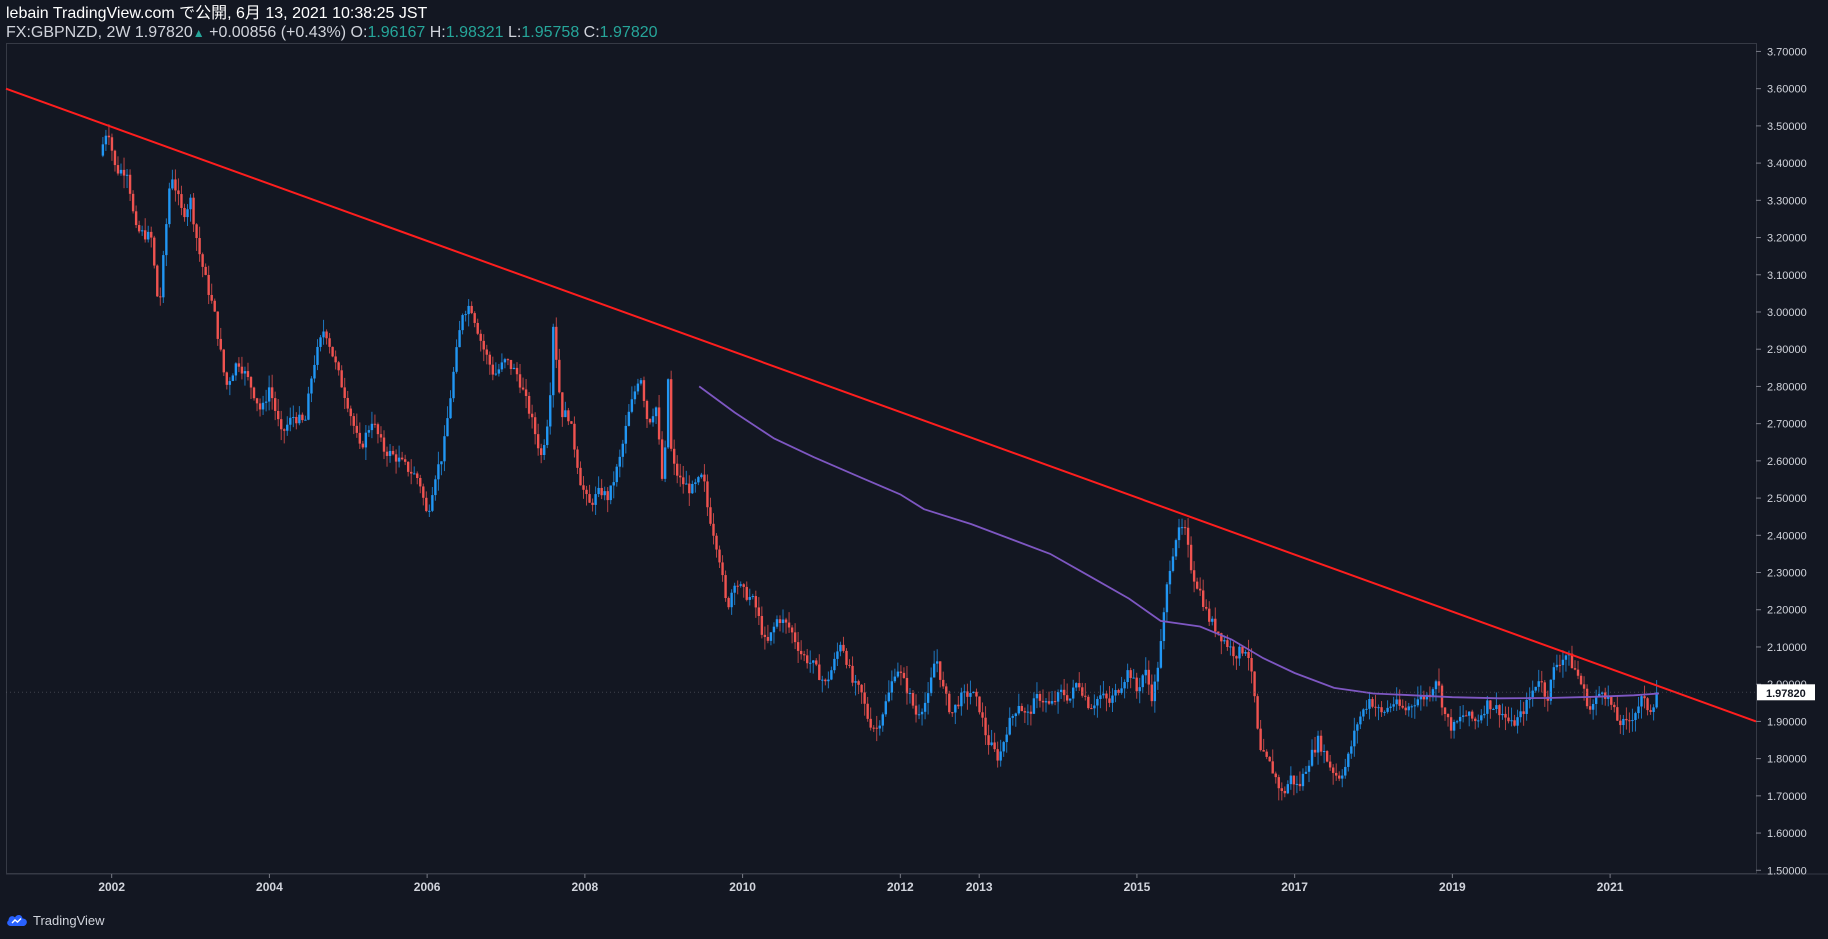 The height and width of the screenshot is (939, 1828). Describe the element at coordinates (1787, 797) in the screenshot. I see `y-tick-label: 1.70000` at that location.